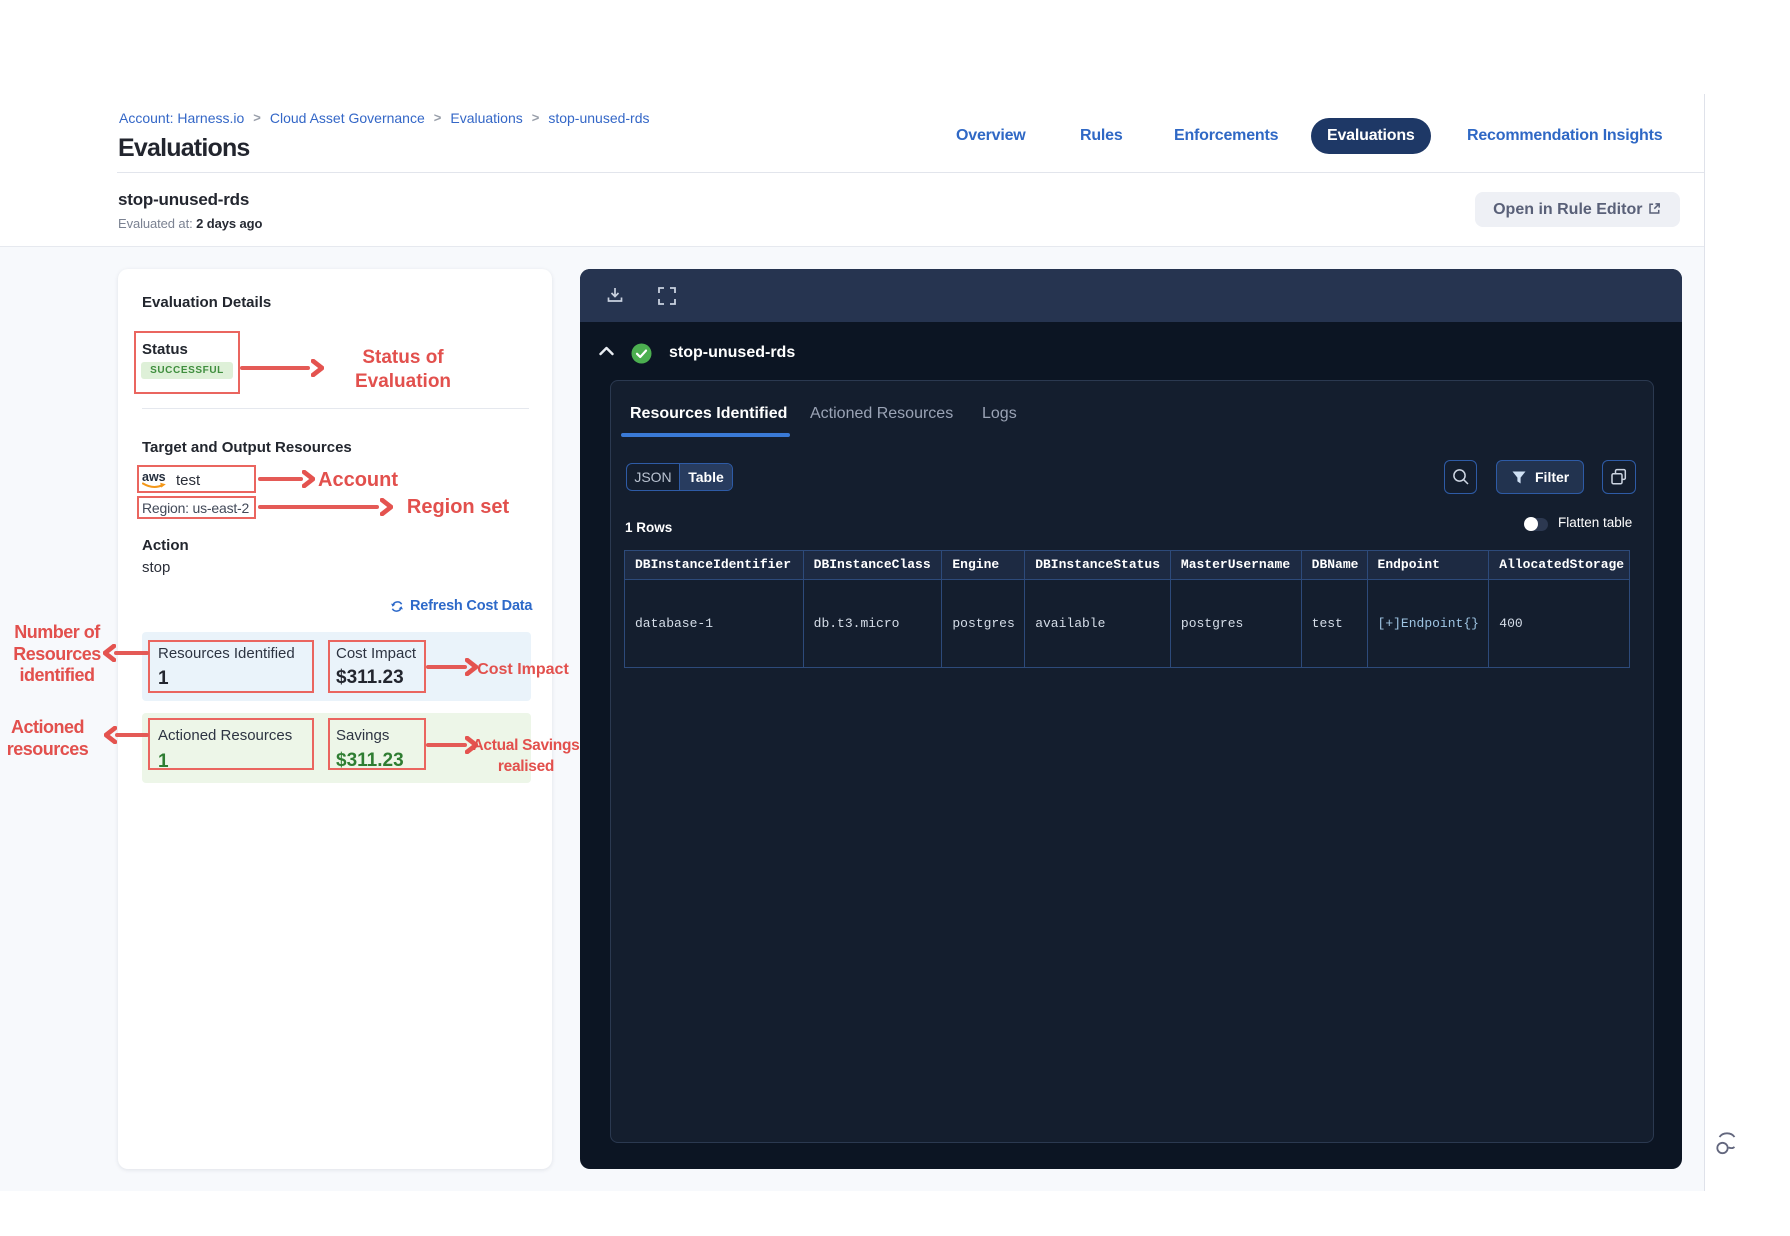  I want to click on svg-text: aws, so click(154, 477).